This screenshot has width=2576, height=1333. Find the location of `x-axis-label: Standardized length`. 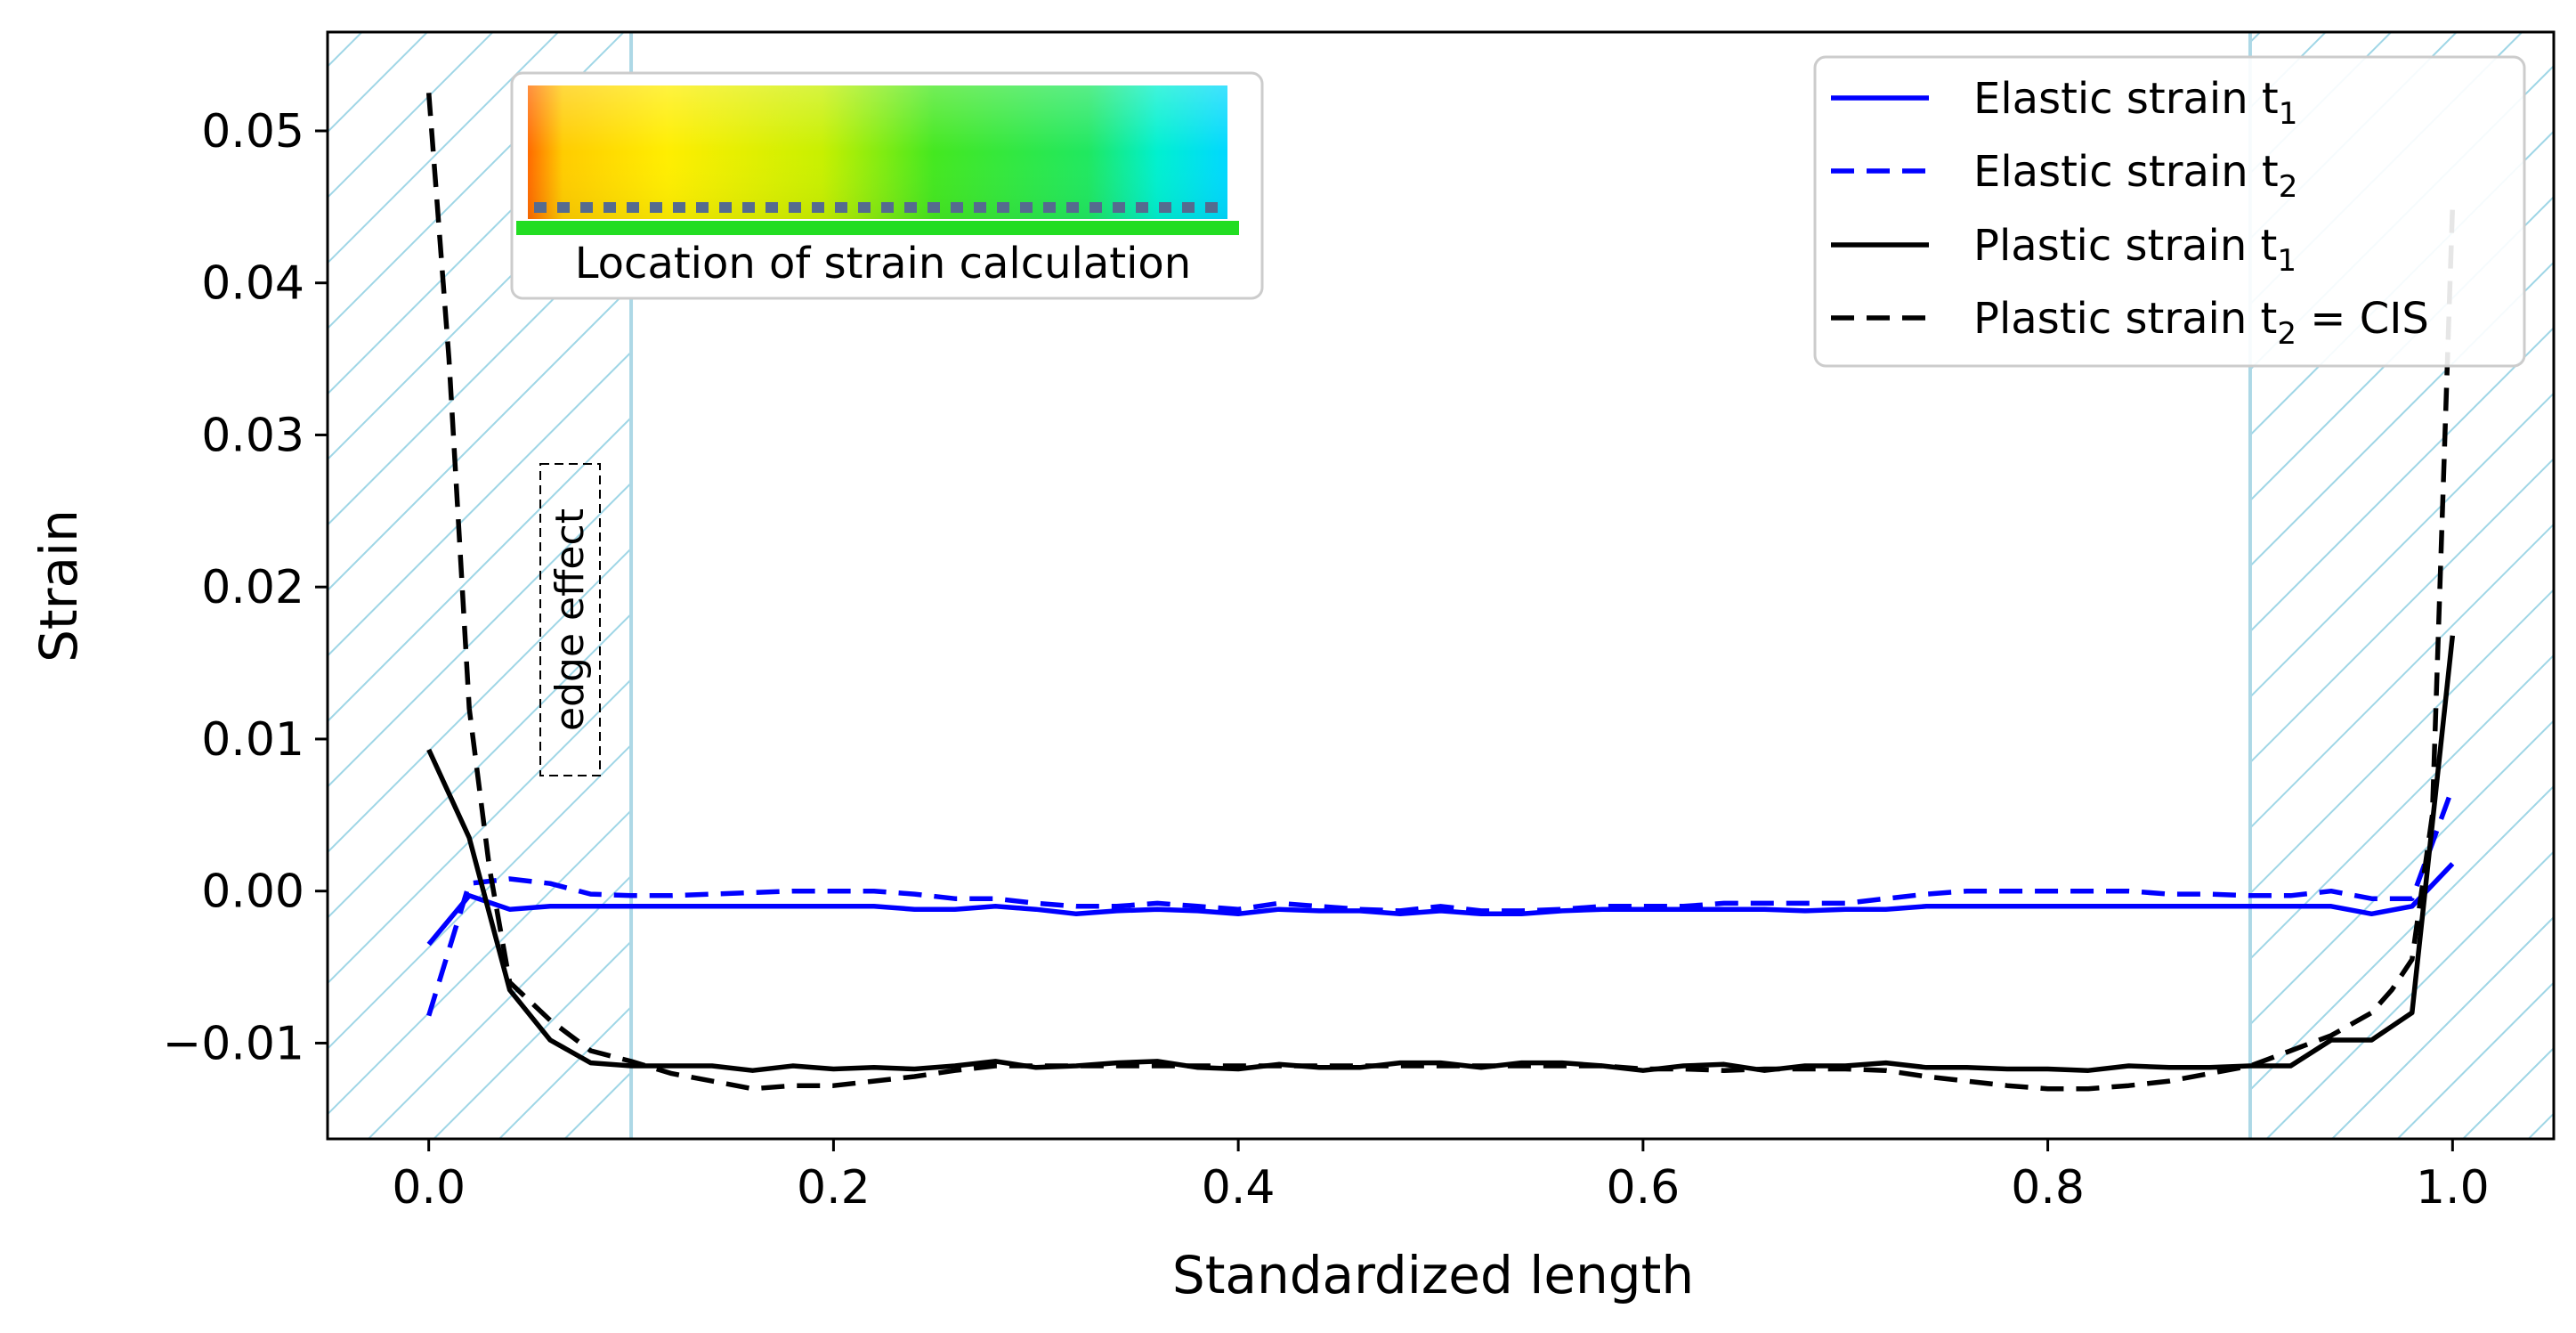

x-axis-label: Standardized length is located at coordinates (1433, 1275).